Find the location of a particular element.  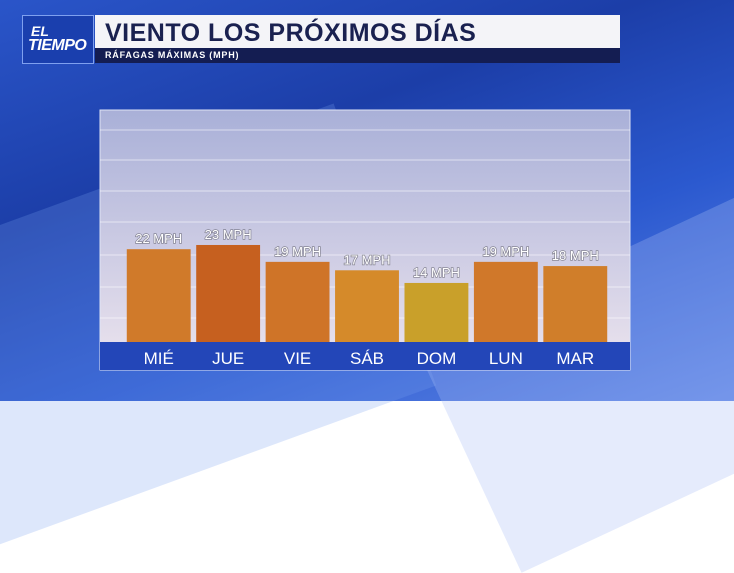

chart-title: VIENTO LOS PRÓXIMOS DÍAS is located at coordinates (291, 33).